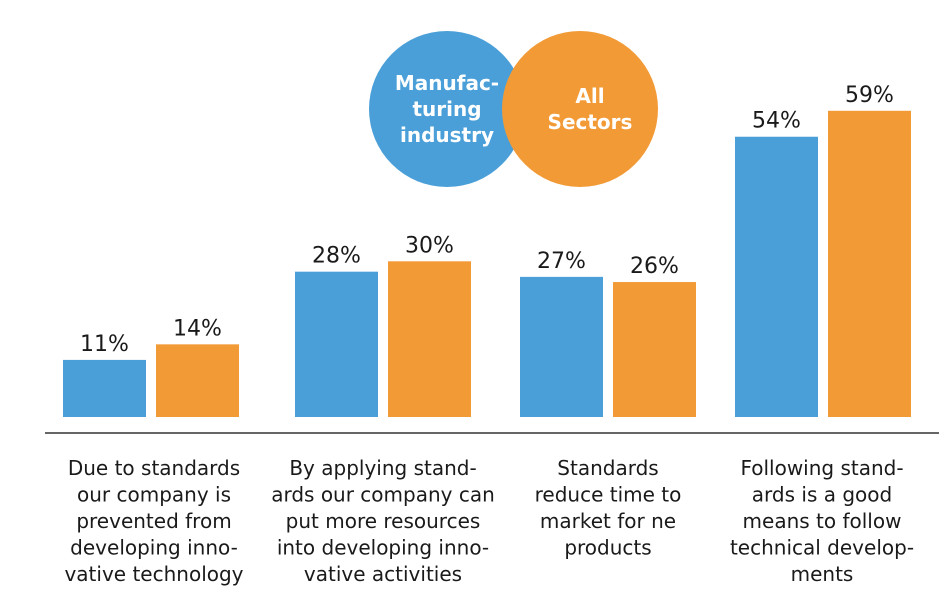 This screenshot has width=939, height=616. What do you see at coordinates (607, 548) in the screenshot?
I see `category-label-line: products` at bounding box center [607, 548].